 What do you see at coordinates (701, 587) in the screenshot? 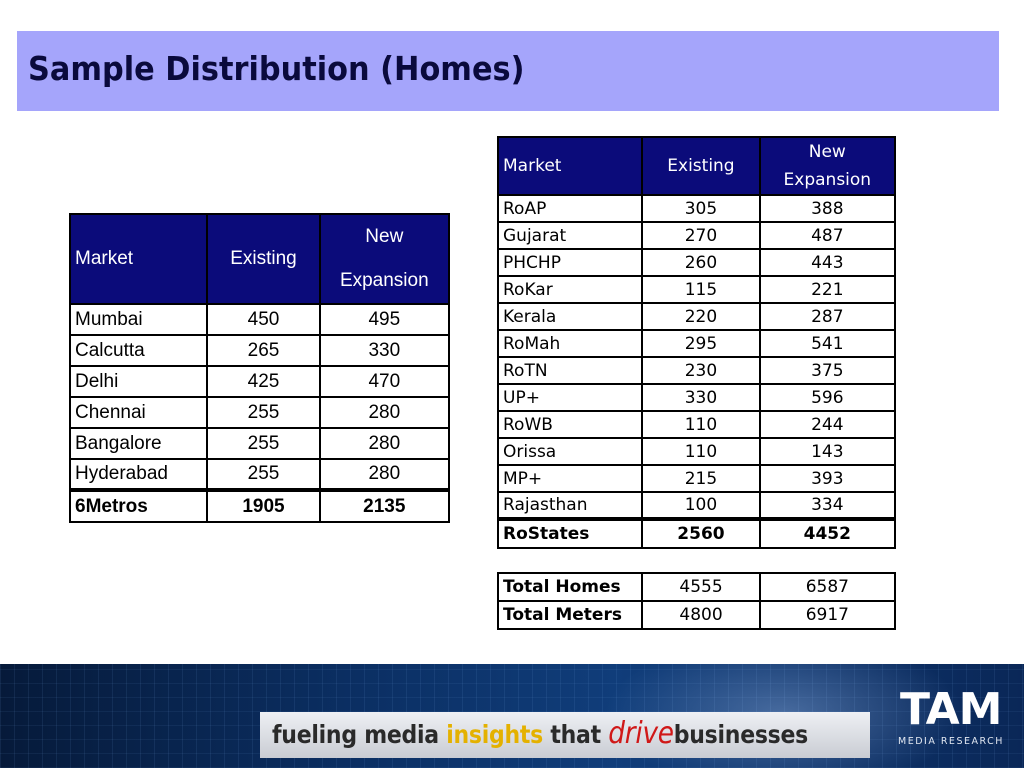
I see `existing-cell: 4555` at bounding box center [701, 587].